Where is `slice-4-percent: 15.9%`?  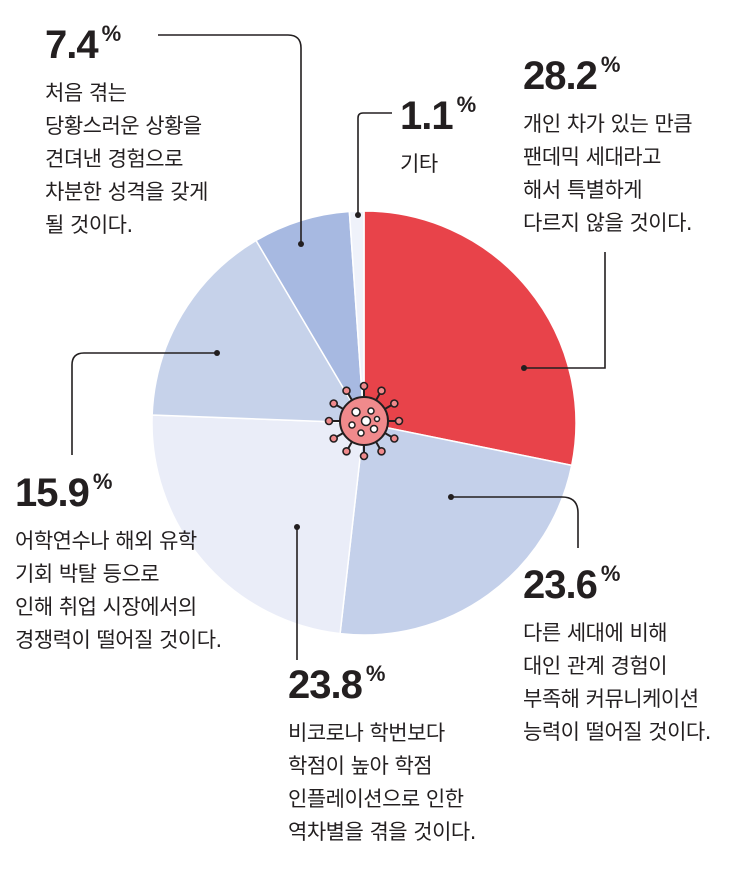 slice-4-percent: 15.9% is located at coordinates (63, 492).